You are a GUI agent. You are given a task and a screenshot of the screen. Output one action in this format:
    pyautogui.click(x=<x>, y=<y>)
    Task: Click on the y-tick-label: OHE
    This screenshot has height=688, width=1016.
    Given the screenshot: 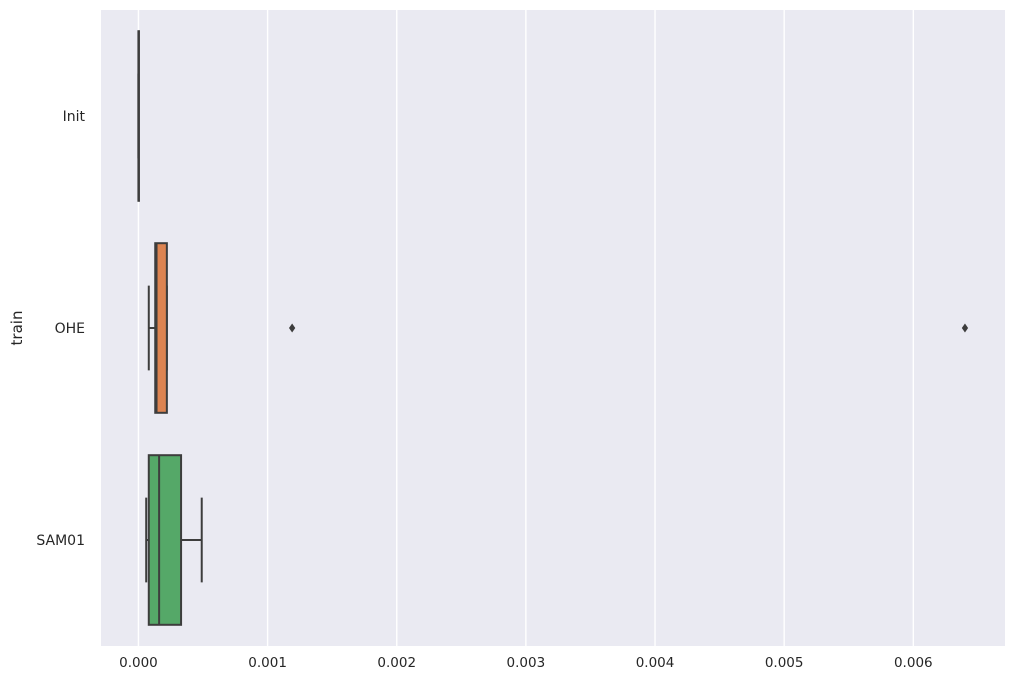 What is the action you would take?
    pyautogui.click(x=70, y=329)
    